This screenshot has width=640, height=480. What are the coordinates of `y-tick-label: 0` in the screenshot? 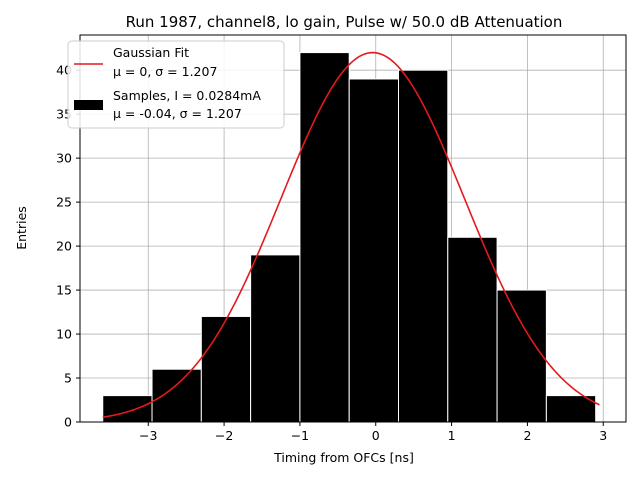 It's located at (68, 422).